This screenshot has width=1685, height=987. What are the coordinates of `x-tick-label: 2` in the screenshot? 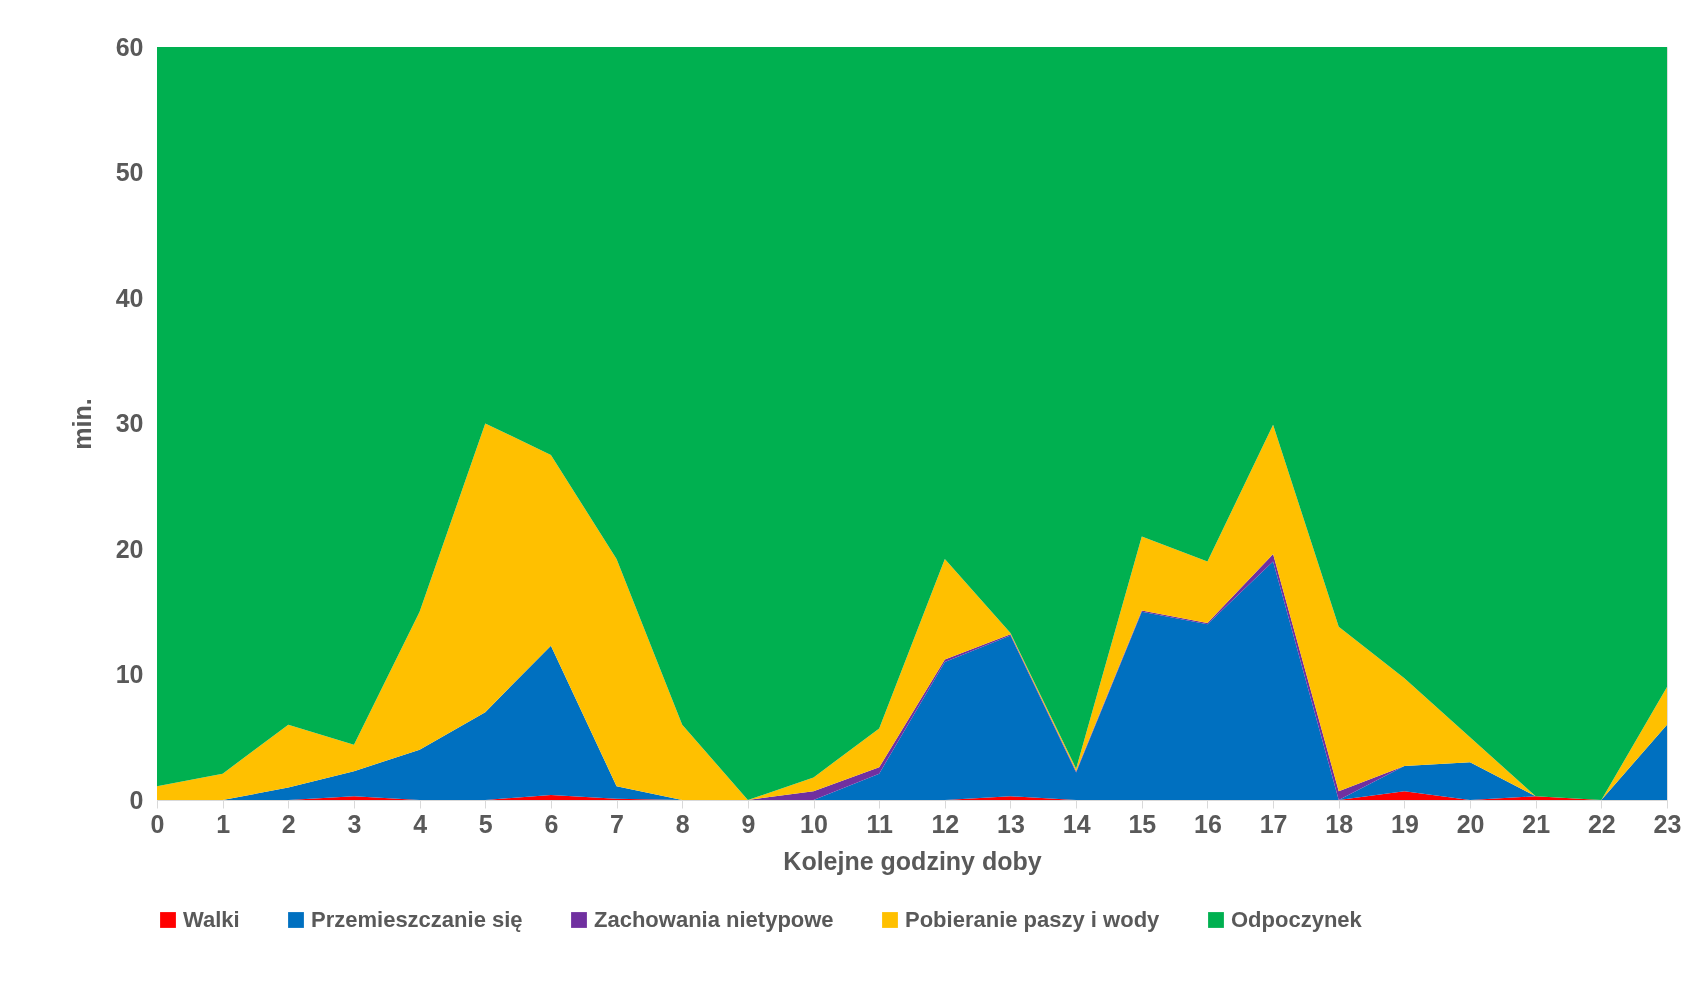 It's located at (288, 823).